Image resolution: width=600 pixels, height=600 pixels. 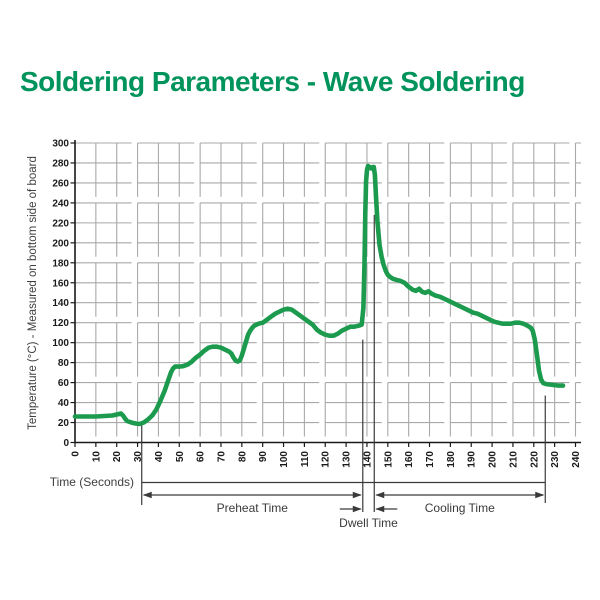 What do you see at coordinates (493, 459) in the screenshot?
I see `x-tick-label: 200` at bounding box center [493, 459].